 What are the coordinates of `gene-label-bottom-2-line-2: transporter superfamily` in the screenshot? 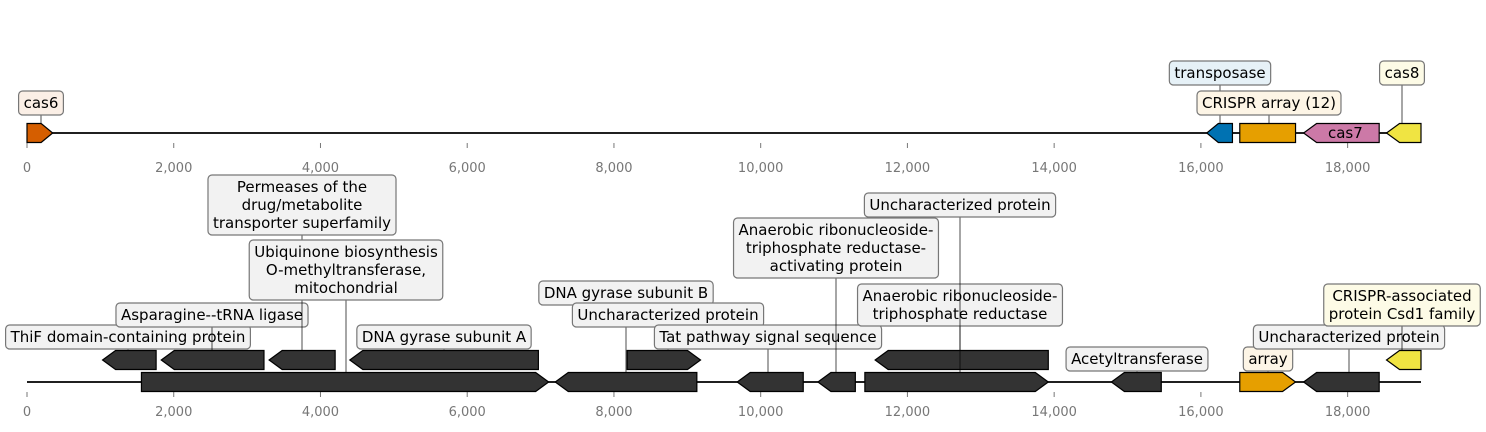 It's located at (302, 223).